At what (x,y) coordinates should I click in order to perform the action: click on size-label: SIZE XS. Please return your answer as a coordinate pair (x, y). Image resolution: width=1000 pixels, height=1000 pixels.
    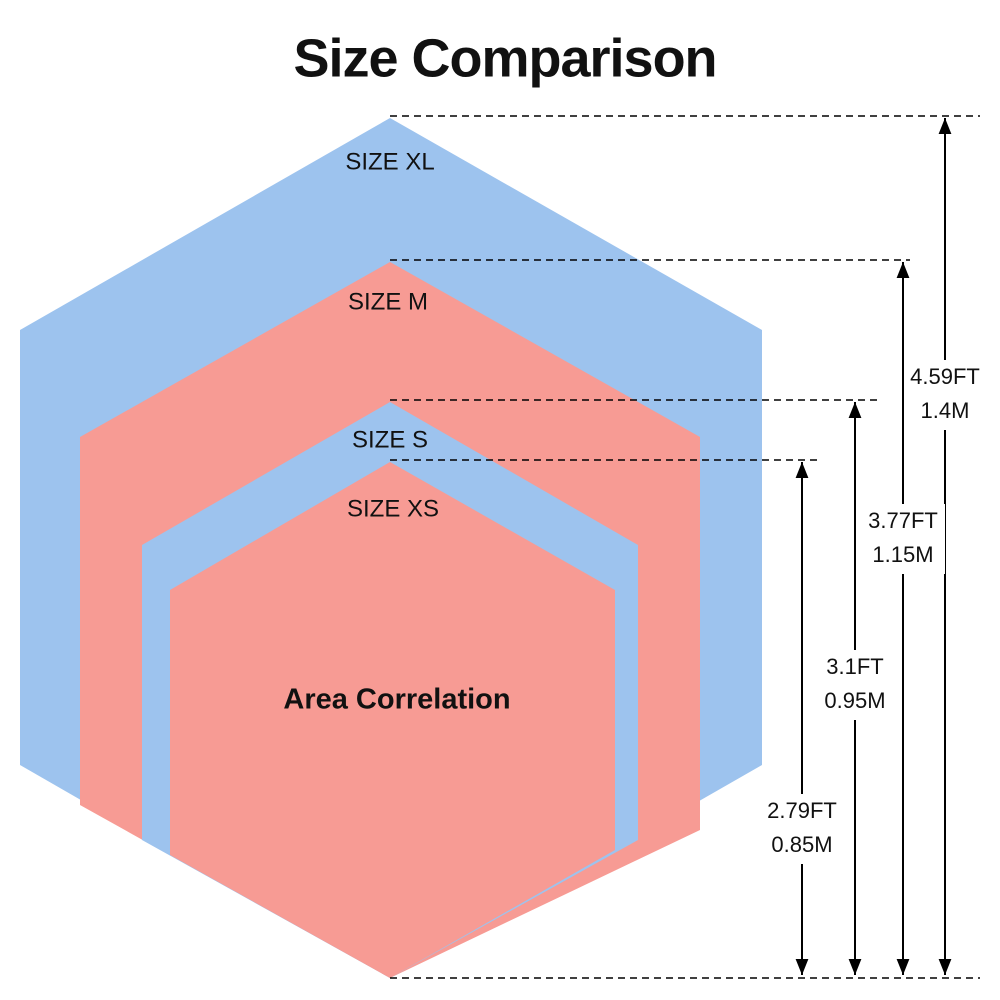
    Looking at the image, I should click on (393, 508).